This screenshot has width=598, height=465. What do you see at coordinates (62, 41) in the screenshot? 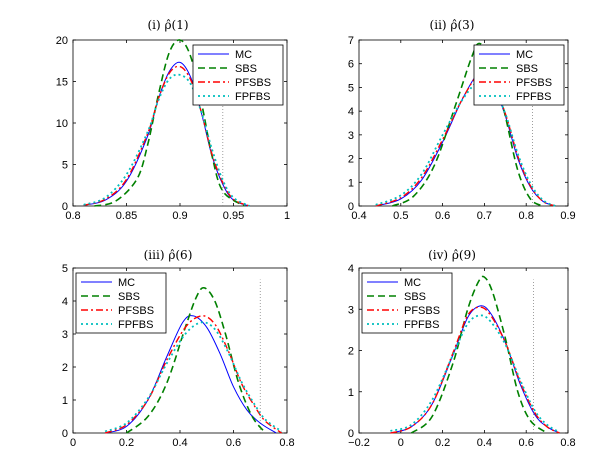
I see `y-tick-label: 20` at bounding box center [62, 41].